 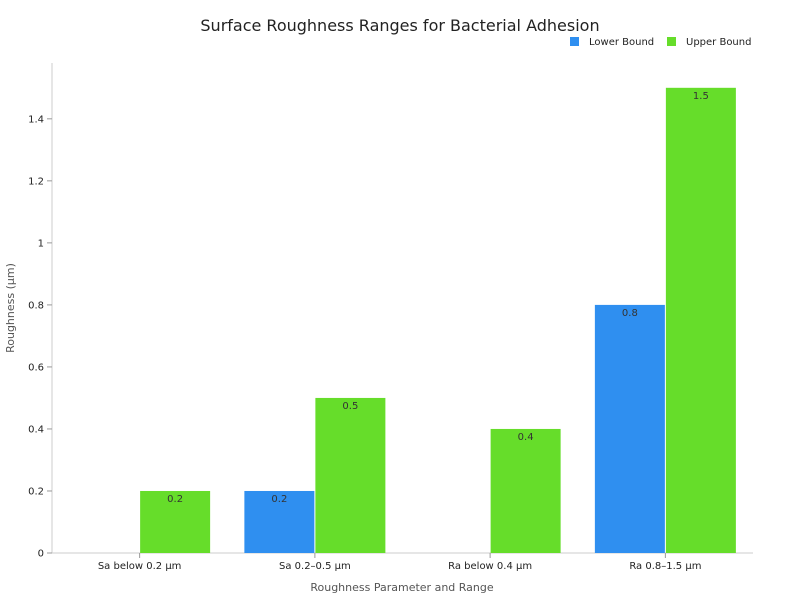 What do you see at coordinates (526, 437) in the screenshot?
I see `data-label: 0.4` at bounding box center [526, 437].